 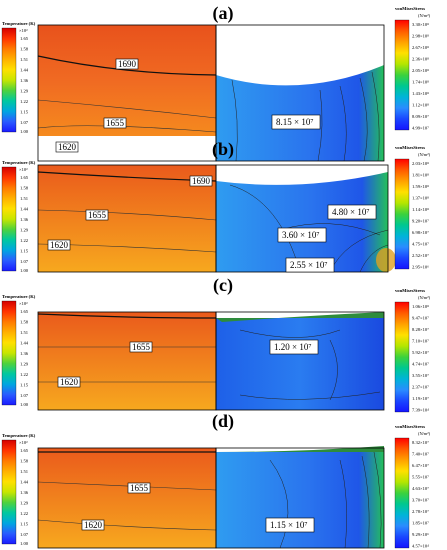 I want to click on tick-label: 3.30×10⁸, so click(x=420, y=24).